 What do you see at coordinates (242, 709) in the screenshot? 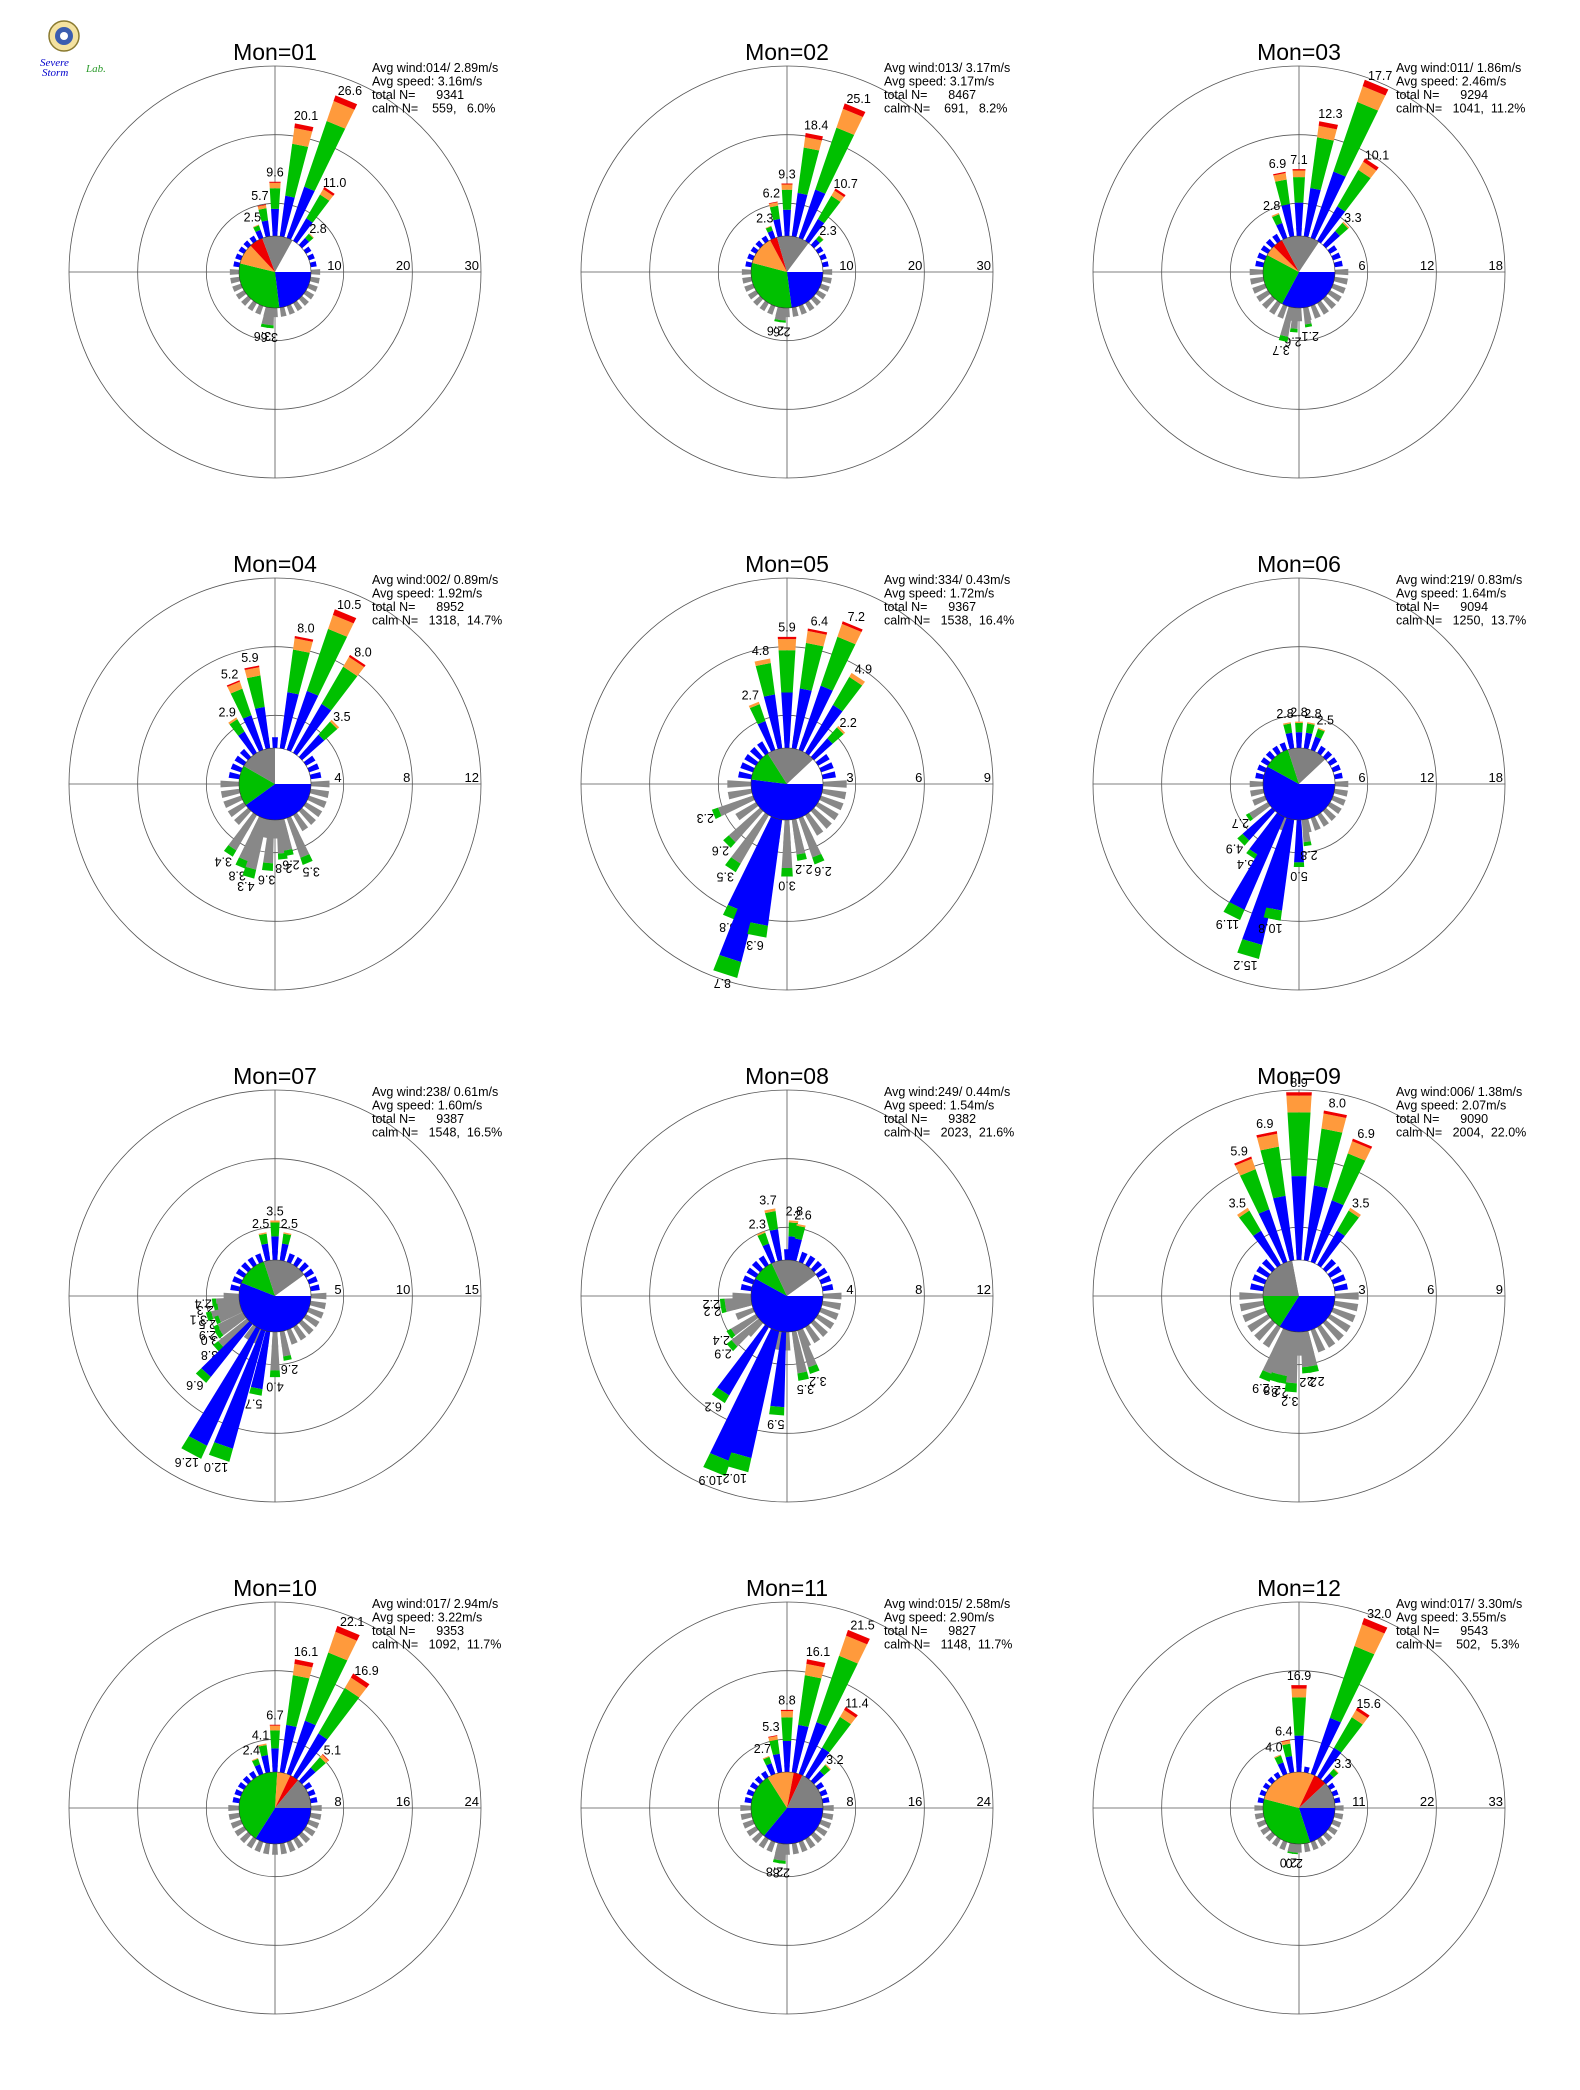
I see `direction-bar: 5.2` at bounding box center [242, 709].